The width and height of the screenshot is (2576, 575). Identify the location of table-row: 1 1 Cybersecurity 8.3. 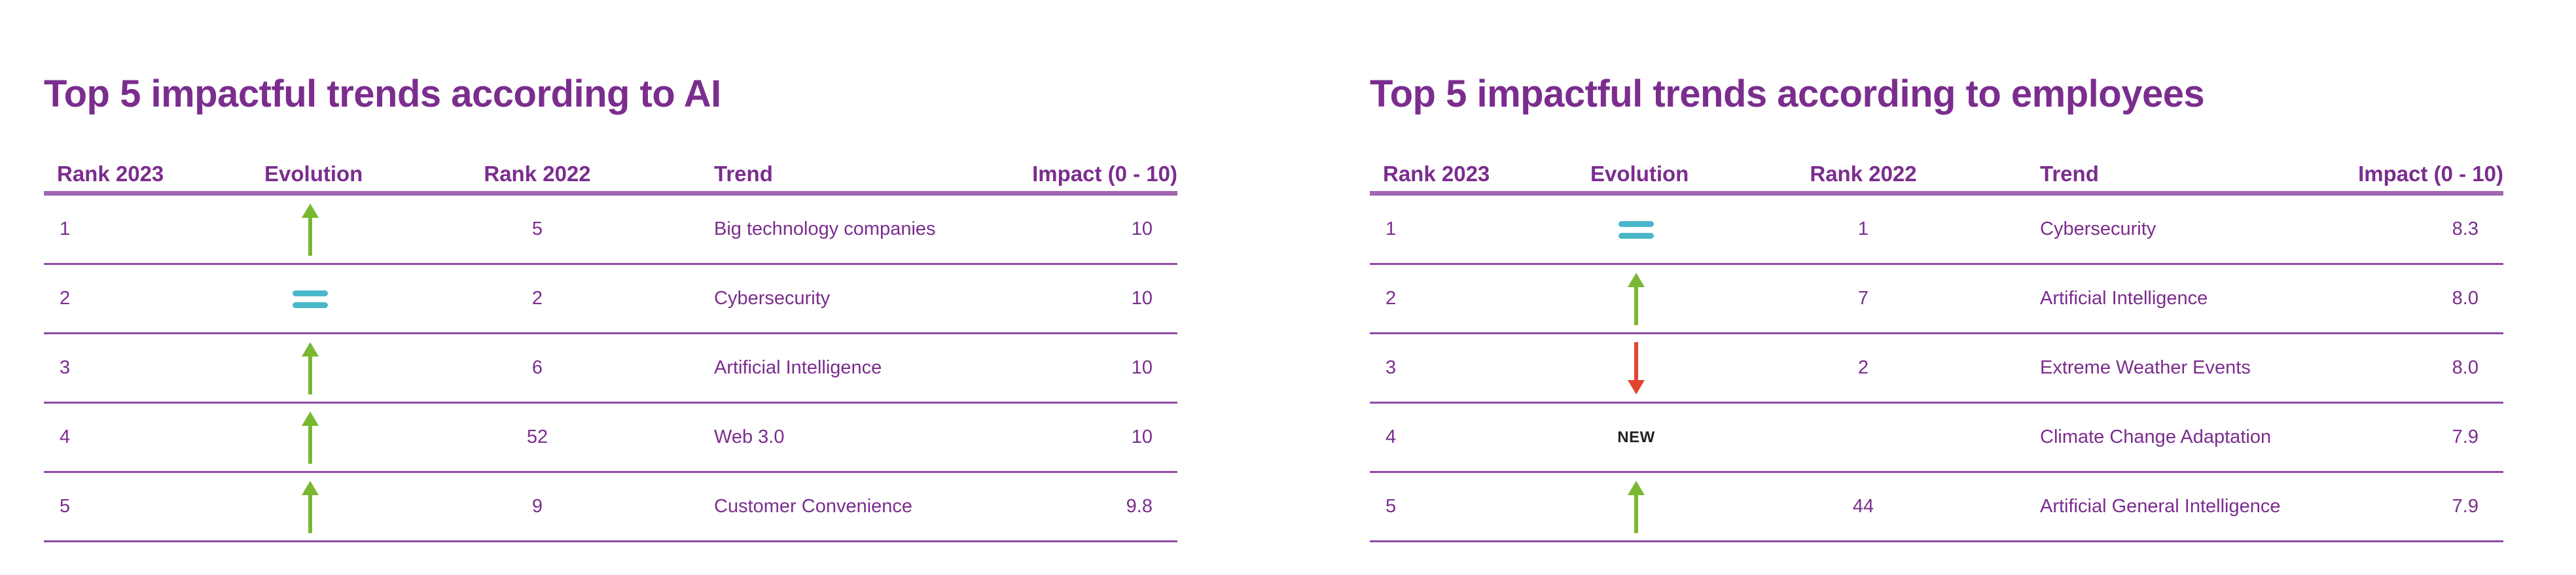
(1936, 230).